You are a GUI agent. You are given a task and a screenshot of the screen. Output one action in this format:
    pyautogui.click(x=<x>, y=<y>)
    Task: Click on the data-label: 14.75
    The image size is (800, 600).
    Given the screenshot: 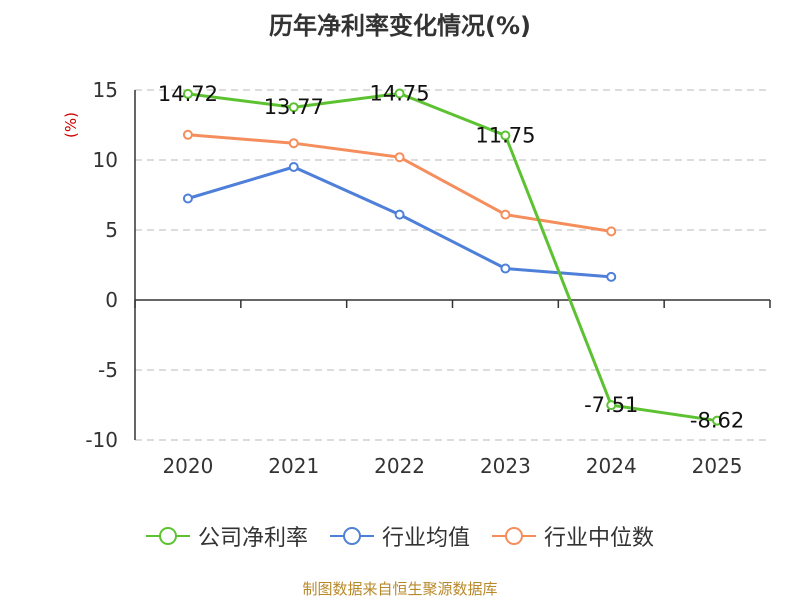 What is the action you would take?
    pyautogui.click(x=400, y=94)
    